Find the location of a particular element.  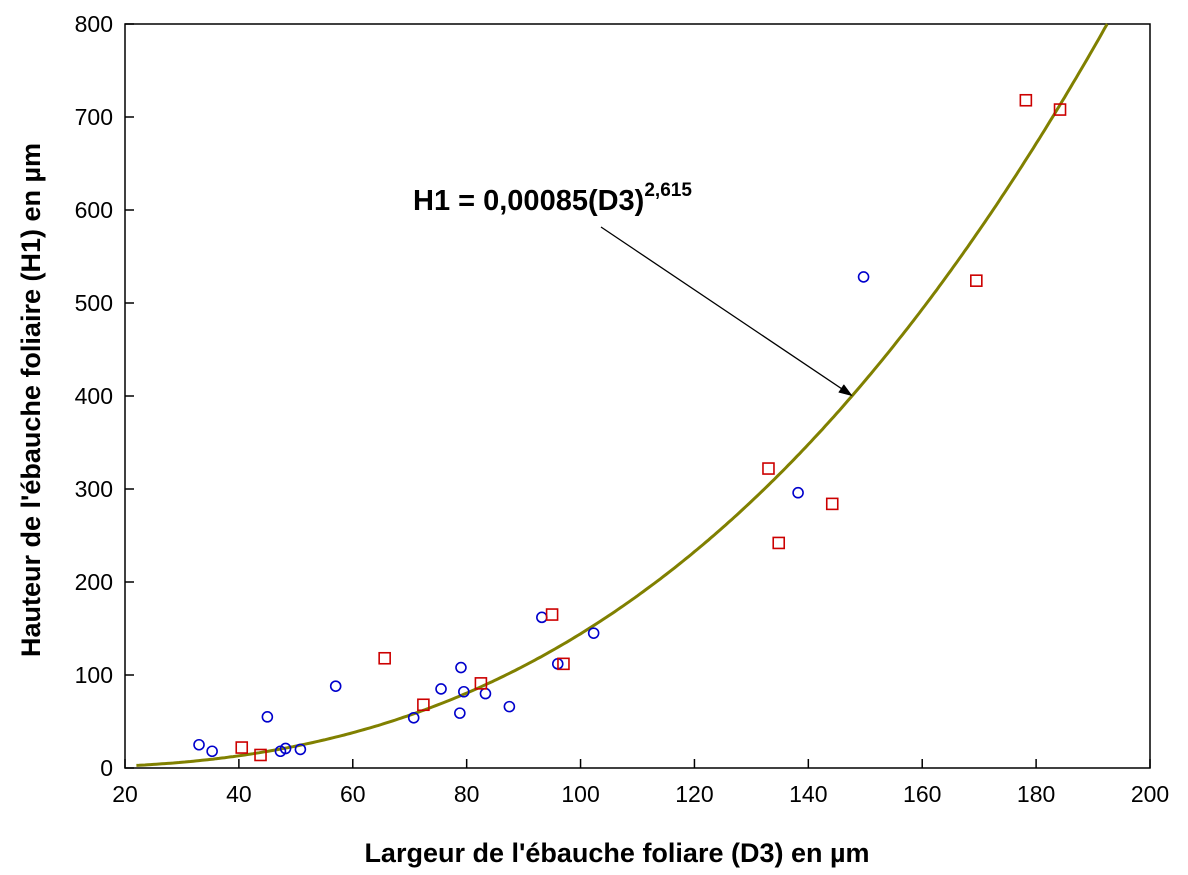

x-axis-title: Largeur de l'ébauche foliare (D3) en µm is located at coordinates (616, 853).